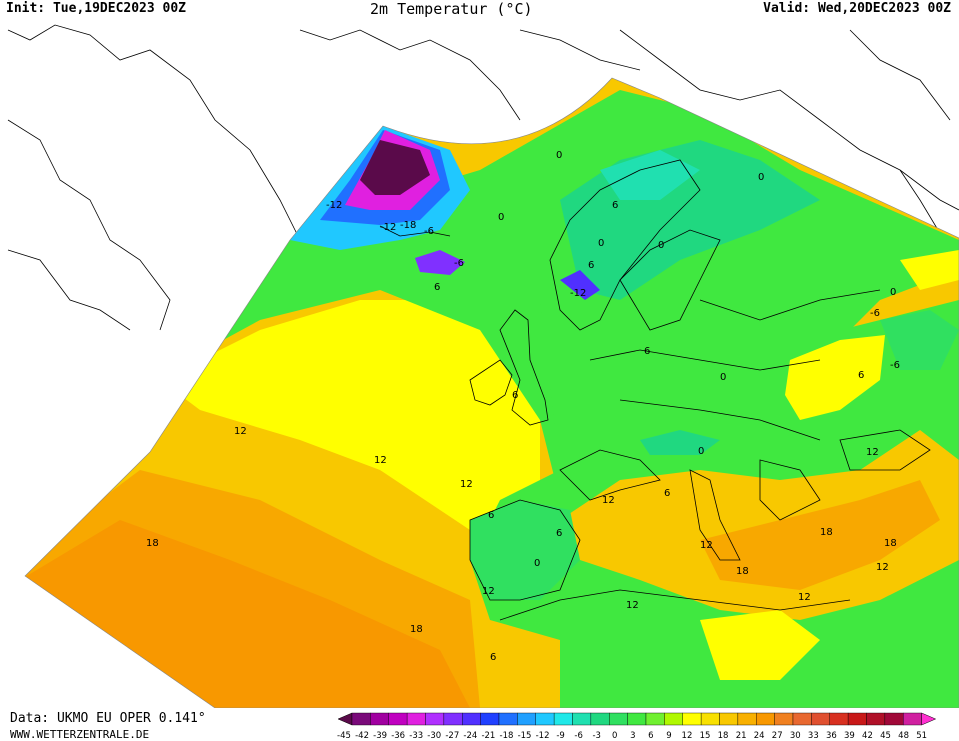  What do you see at coordinates (108, 718) in the screenshot?
I see `data-source: Data: UKMO EU OPER 0.141°` at bounding box center [108, 718].